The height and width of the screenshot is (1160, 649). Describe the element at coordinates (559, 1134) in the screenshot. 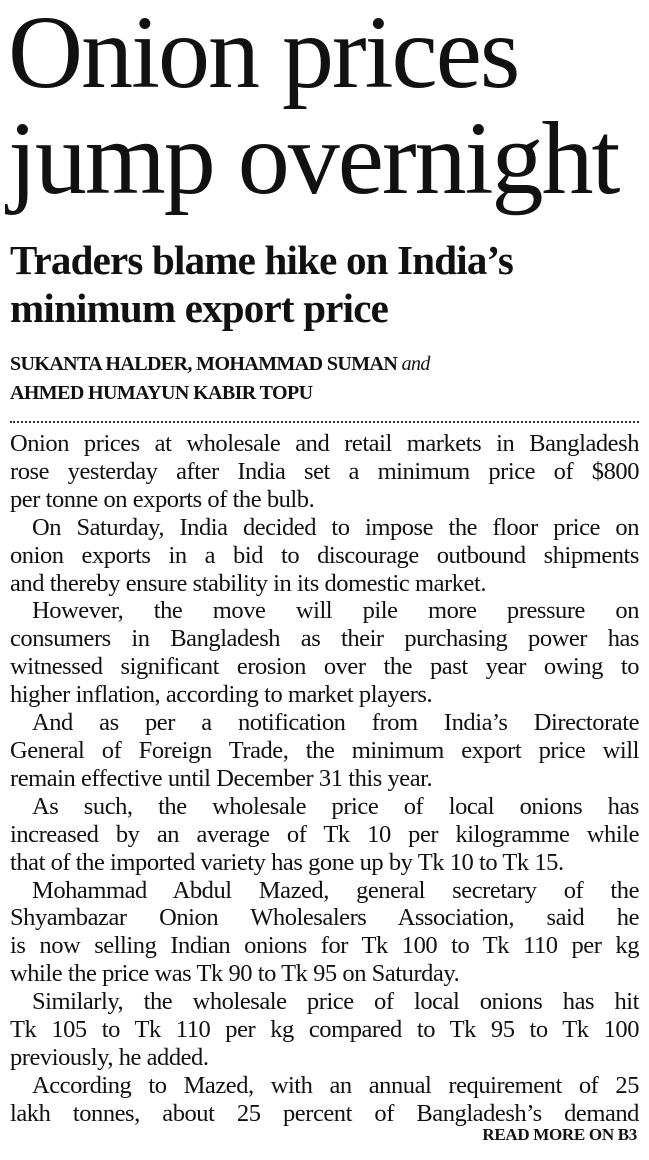

I see `read-more-link: READ MORE ON B3` at that location.